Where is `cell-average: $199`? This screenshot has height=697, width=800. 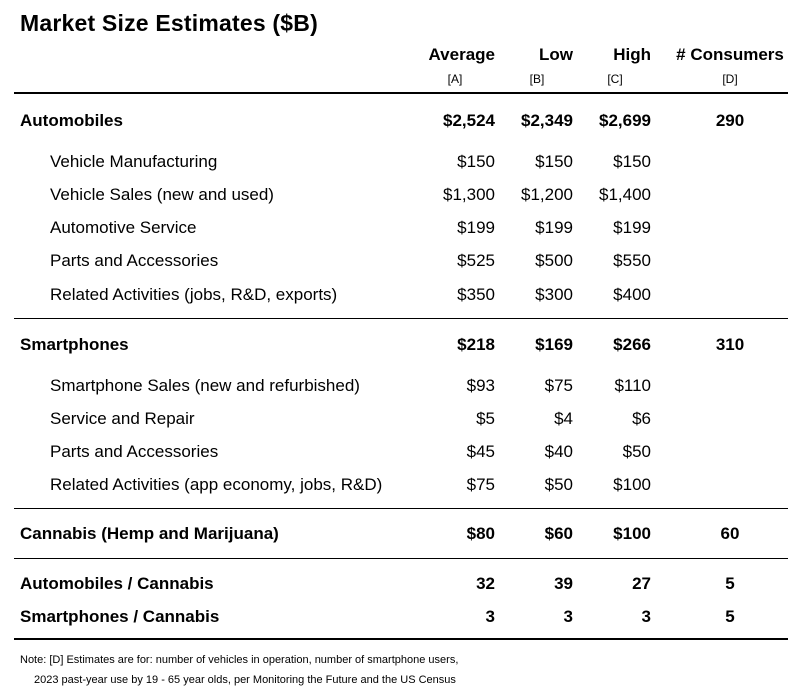 cell-average: $199 is located at coordinates (476, 227).